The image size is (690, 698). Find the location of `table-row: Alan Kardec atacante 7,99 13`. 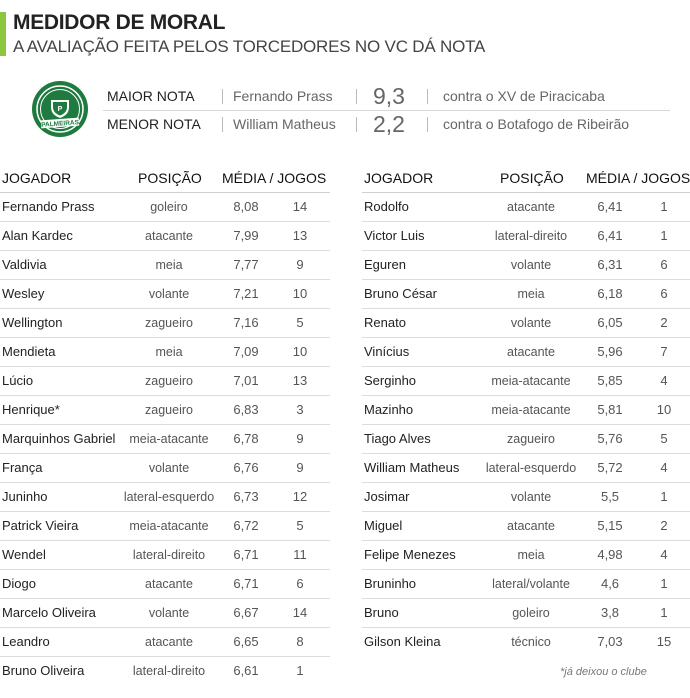

table-row: Alan Kardec atacante 7,99 13 is located at coordinates (165, 236).